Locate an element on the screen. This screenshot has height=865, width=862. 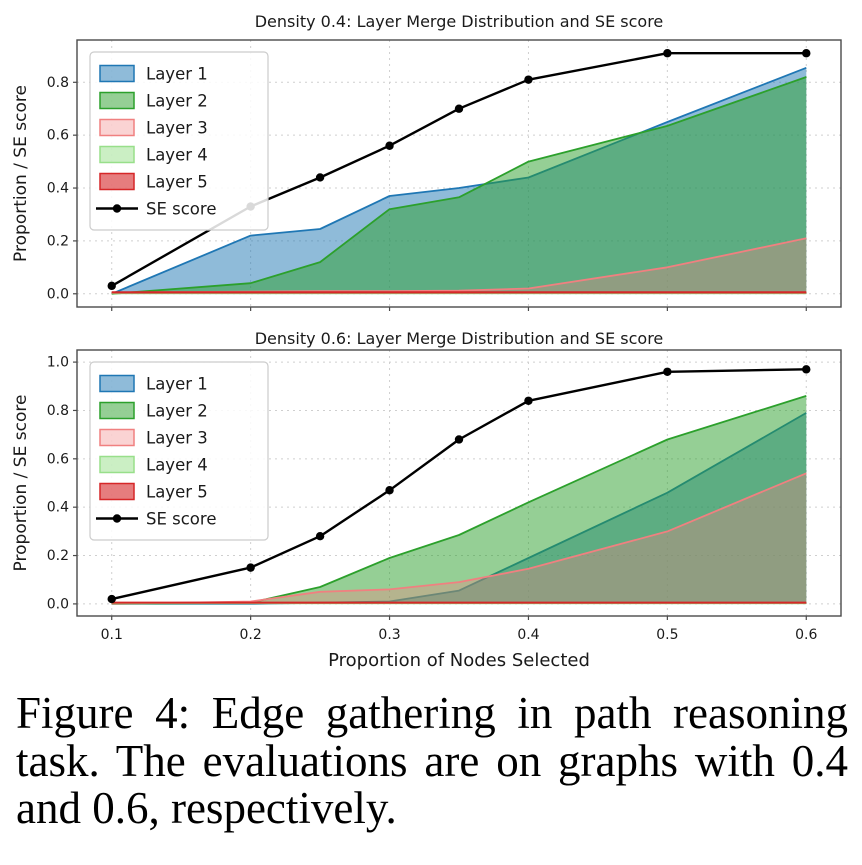
x-axis-label: Proportion of Nodes Selected is located at coordinates (459, 660).